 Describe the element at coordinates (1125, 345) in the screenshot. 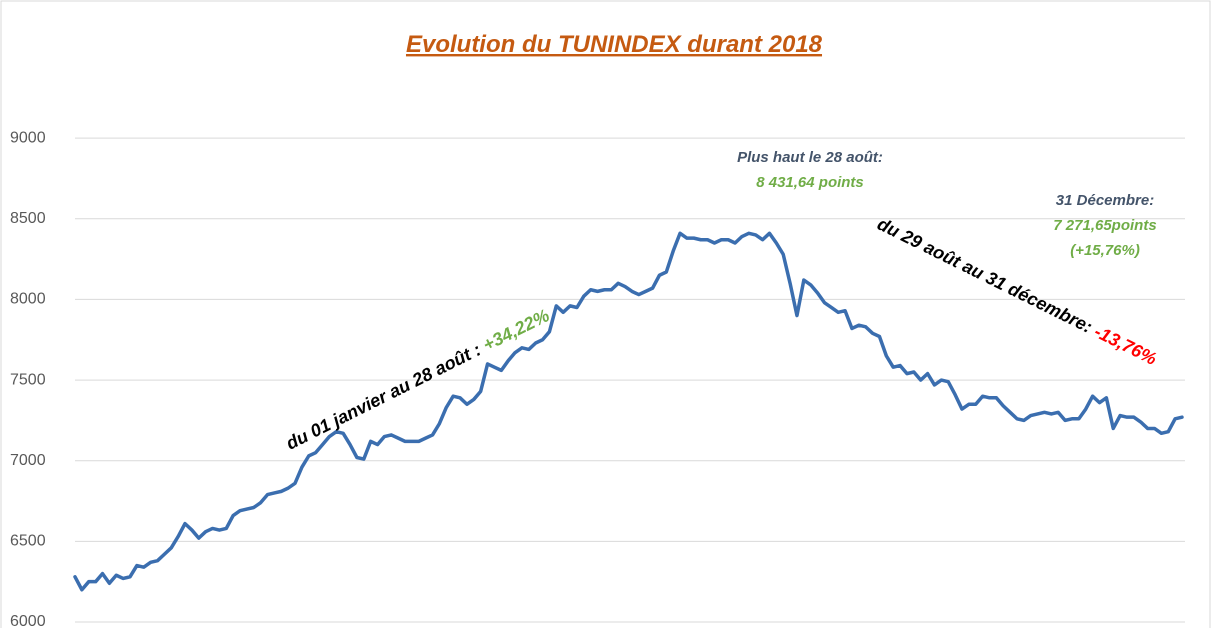

I see `annotation: -13,76%` at that location.